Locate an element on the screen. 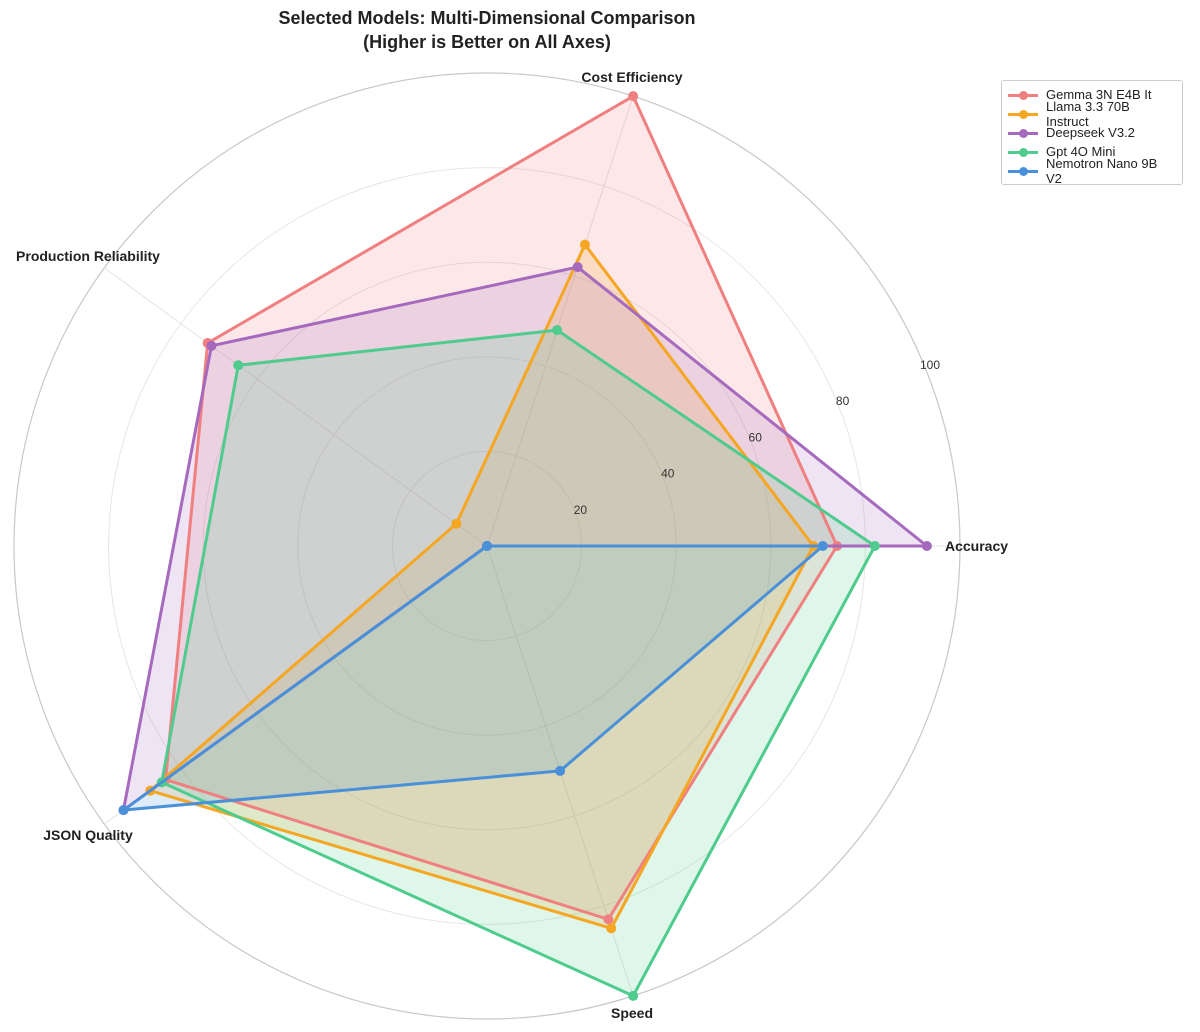 The image size is (1200, 1032). axis-label: Cost Efficiency is located at coordinates (631, 77).